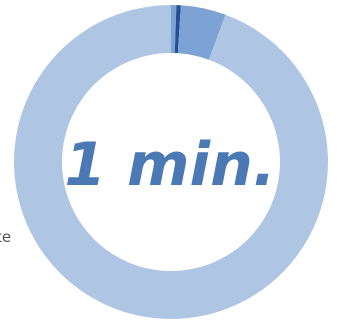 This screenshot has width=337, height=320. I want to click on partial-side-text: te, so click(6, 237).